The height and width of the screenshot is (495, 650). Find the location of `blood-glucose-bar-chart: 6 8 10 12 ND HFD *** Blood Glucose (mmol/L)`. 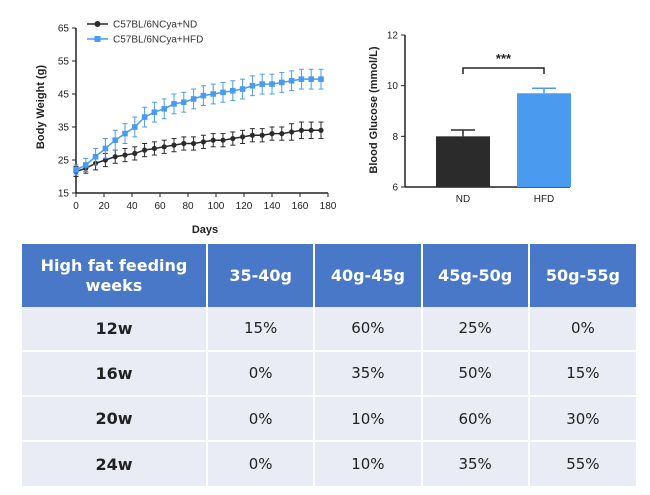

blood-glucose-bar-chart: 6 8 10 12 ND HFD *** Blood Glucose (mmol/L) is located at coordinates (469, 118).